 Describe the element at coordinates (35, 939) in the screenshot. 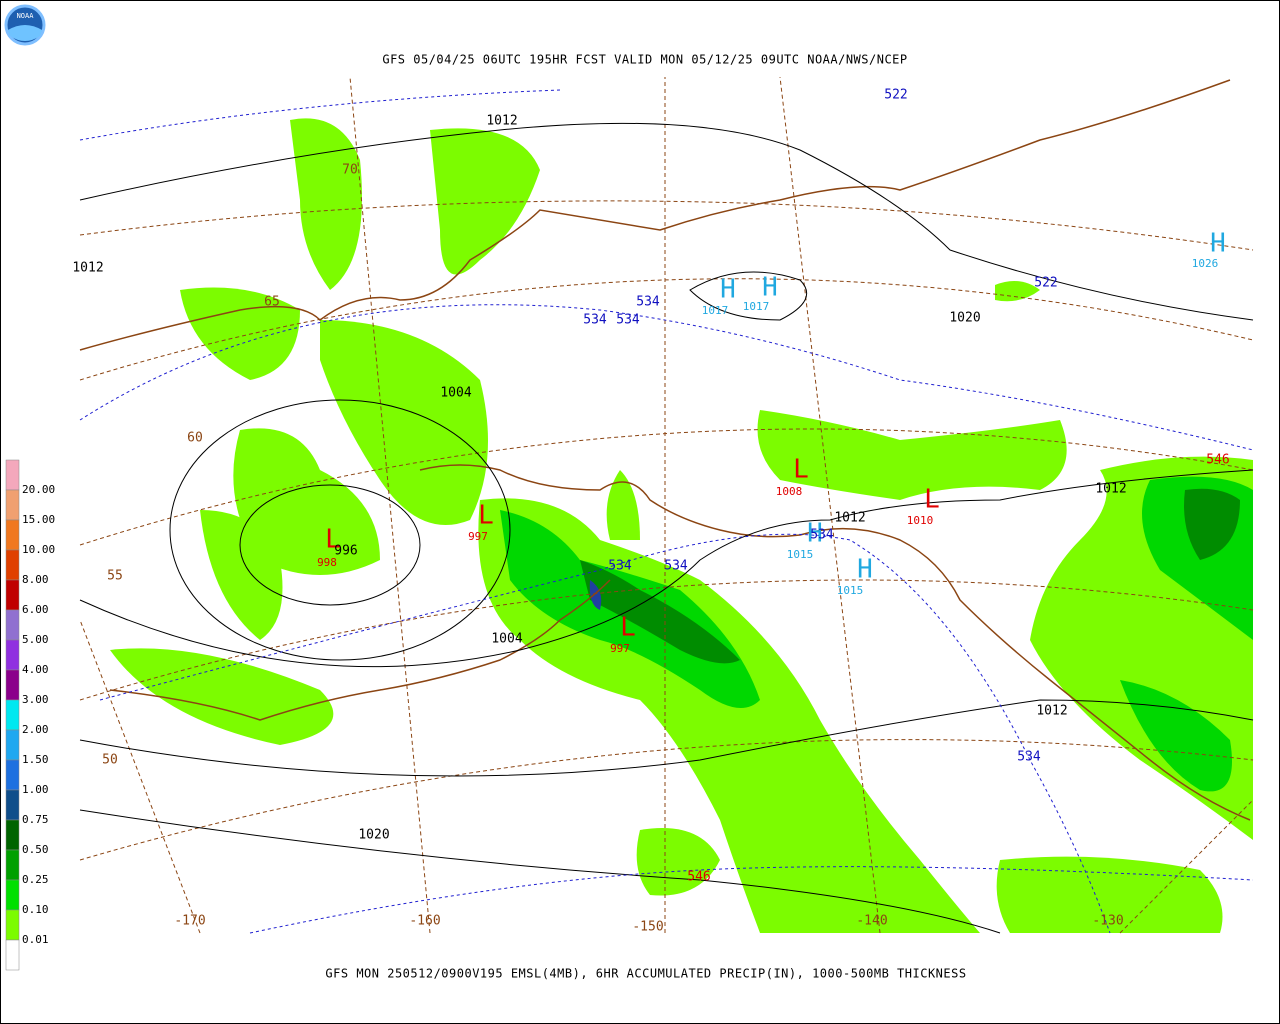

I see `legend-label: 0.01` at that location.